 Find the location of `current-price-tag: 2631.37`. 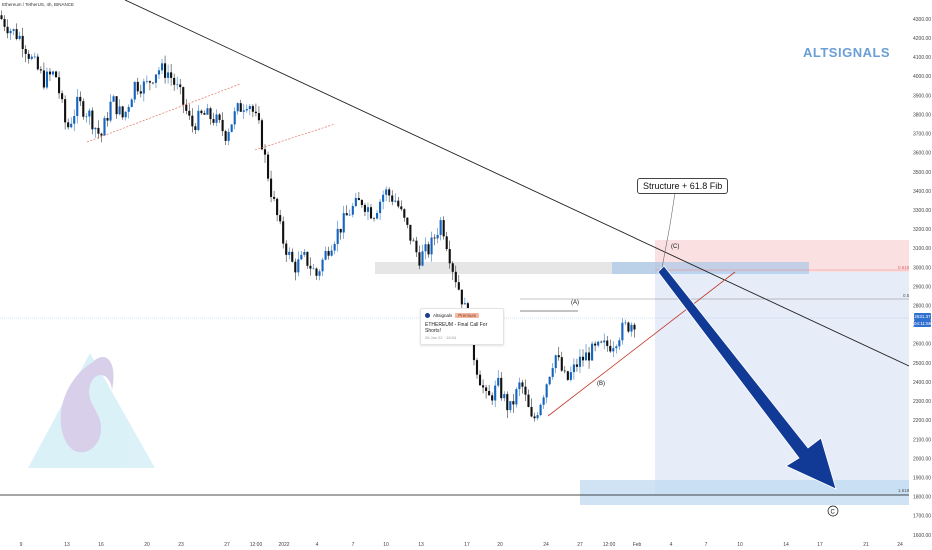

current-price-tag: 2631.37 is located at coordinates (922, 316).